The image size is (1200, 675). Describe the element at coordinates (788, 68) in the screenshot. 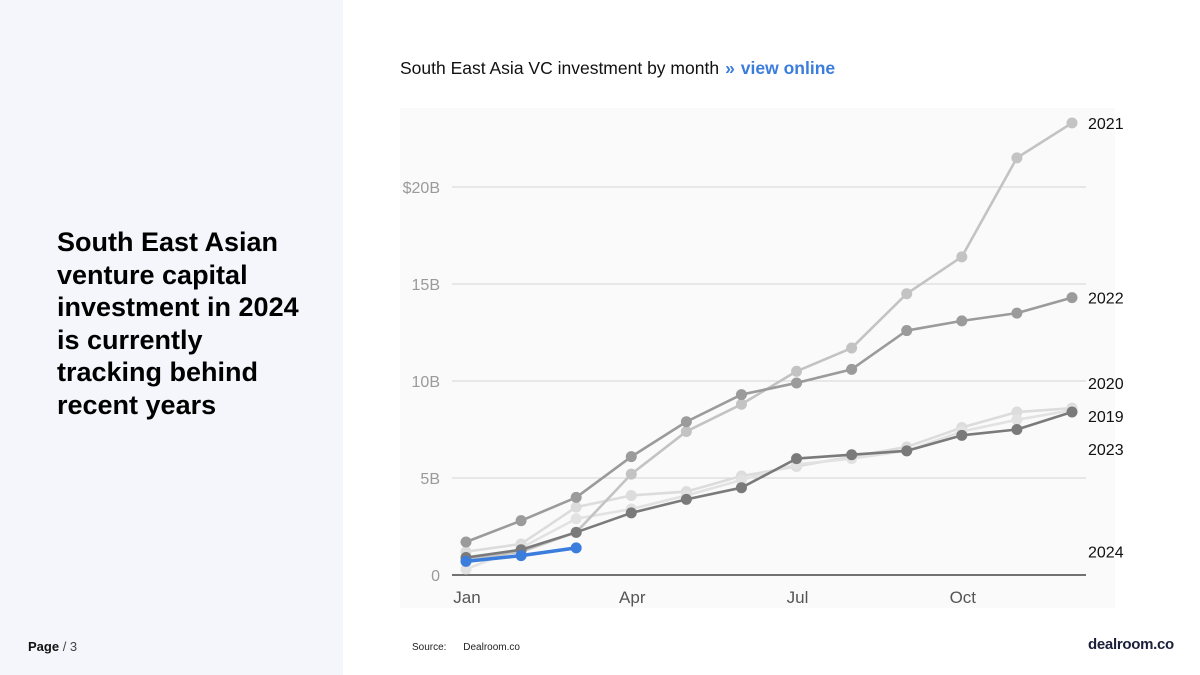

I see `view-online-link: view online` at that location.